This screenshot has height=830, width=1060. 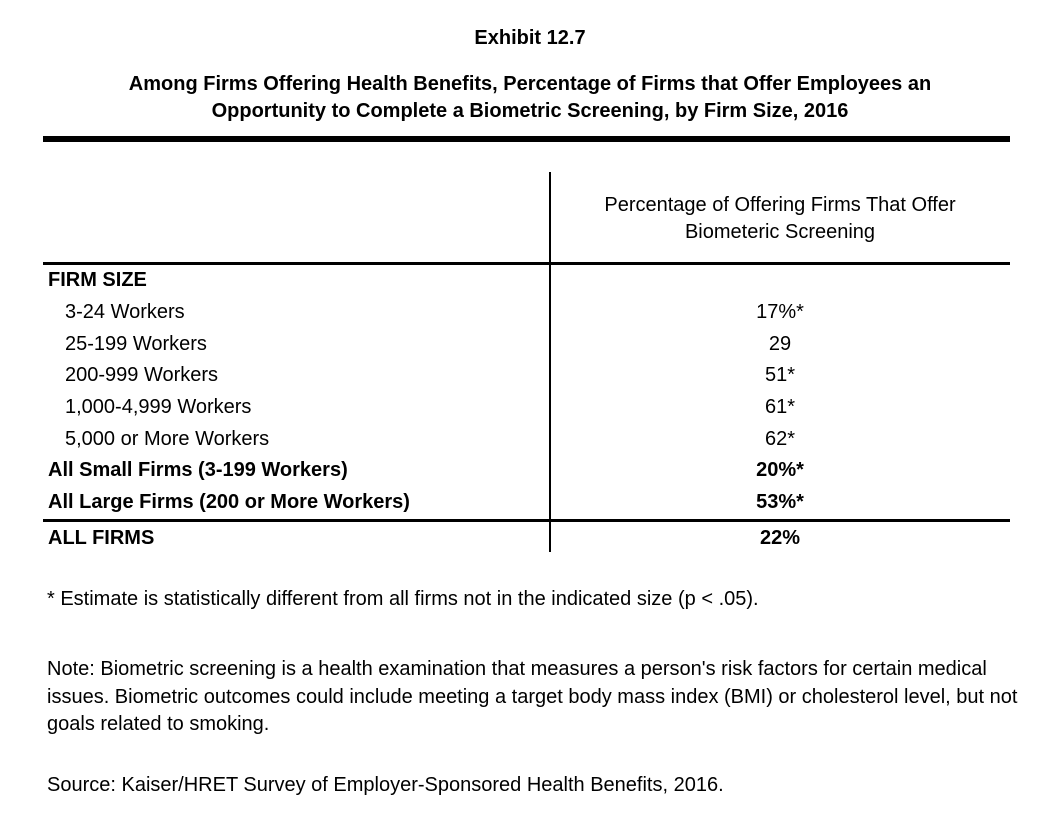 I want to click on row-value: 29, so click(x=780, y=343).